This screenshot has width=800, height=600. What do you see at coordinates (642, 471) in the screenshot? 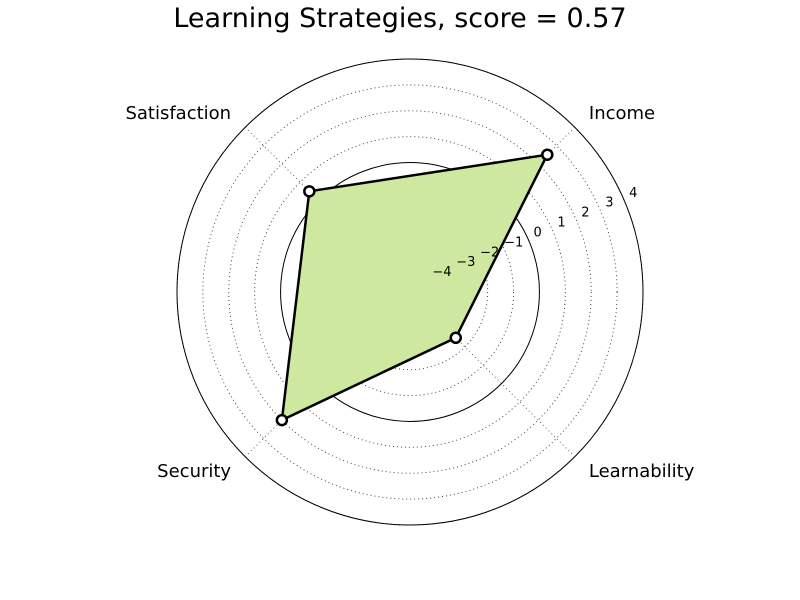
I see `axis-label-learnability: Learnability` at bounding box center [642, 471].